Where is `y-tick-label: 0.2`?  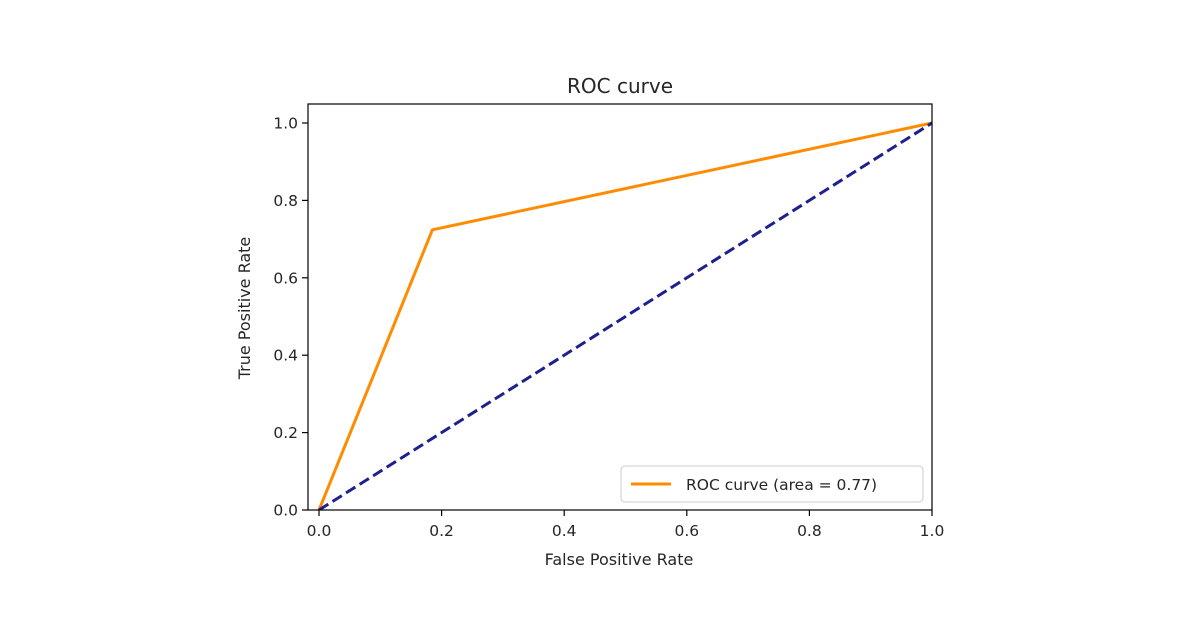 y-tick-label: 0.2 is located at coordinates (285, 433).